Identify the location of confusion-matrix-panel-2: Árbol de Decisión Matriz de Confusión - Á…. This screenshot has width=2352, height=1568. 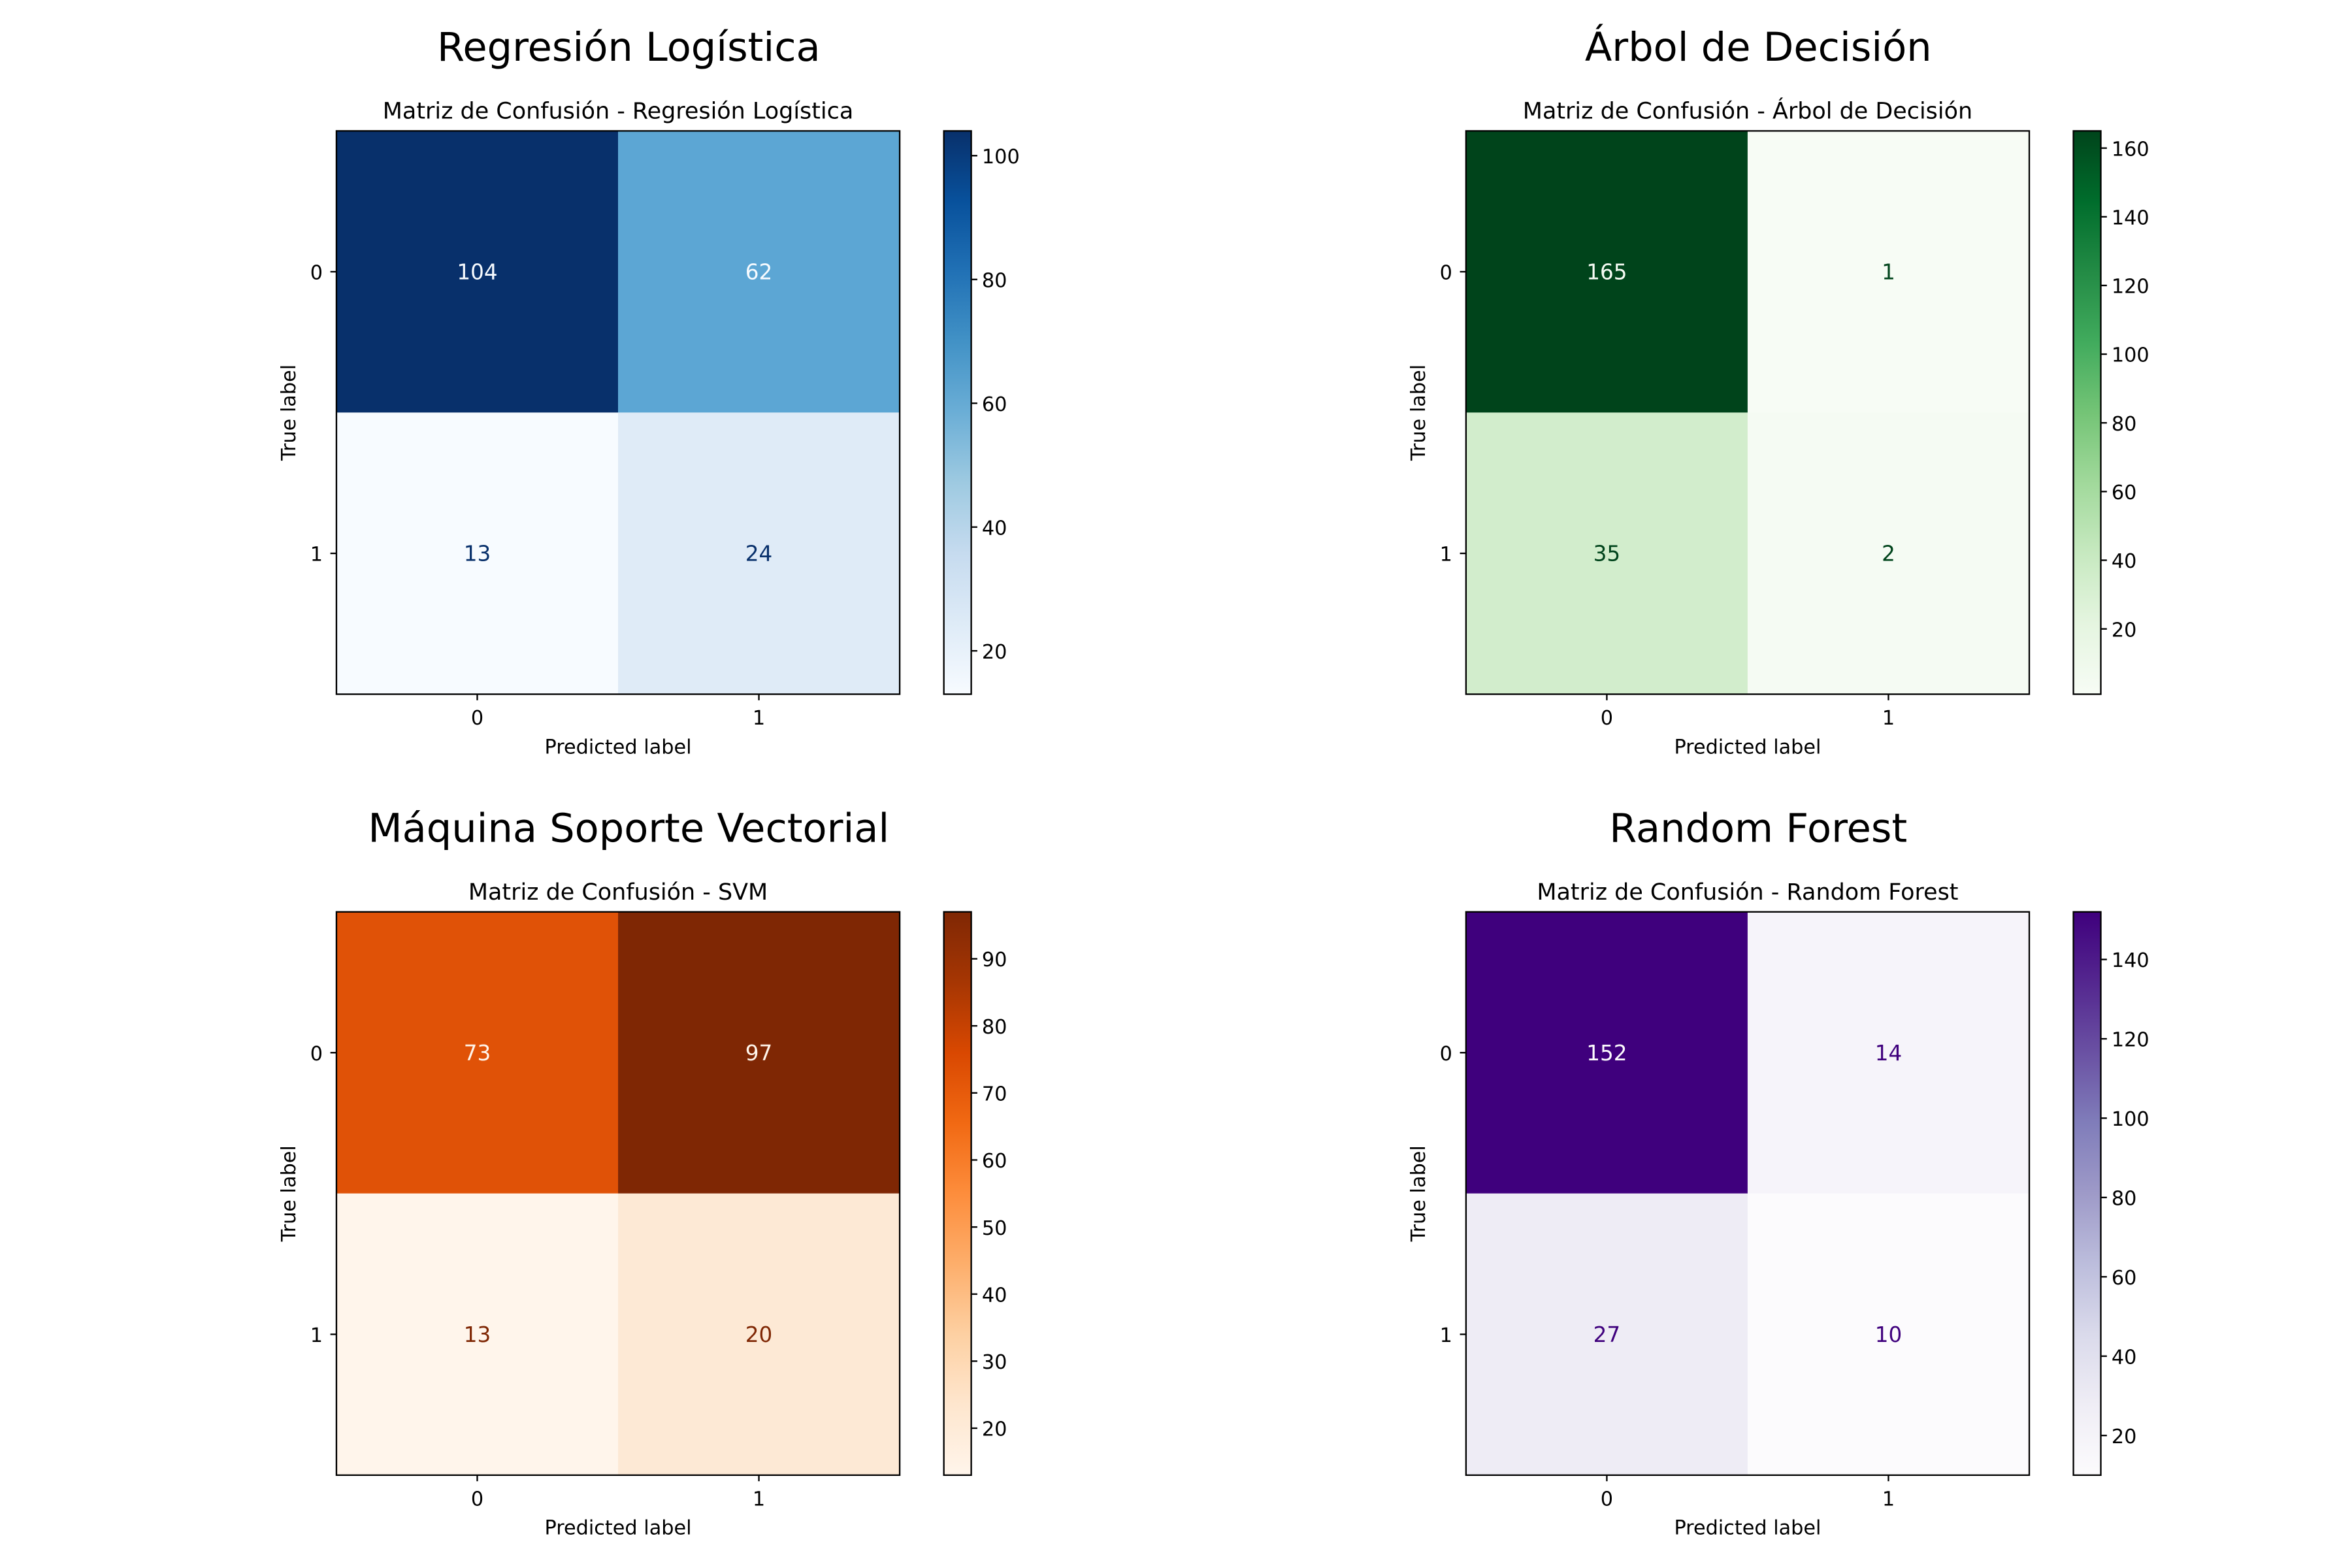
(1778, 391).